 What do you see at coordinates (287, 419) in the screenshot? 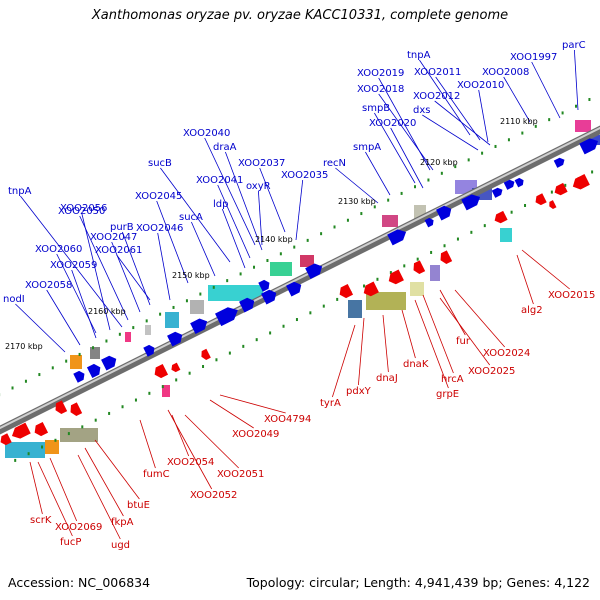
I see `gene-label-reverse: XOO4794` at bounding box center [287, 419].